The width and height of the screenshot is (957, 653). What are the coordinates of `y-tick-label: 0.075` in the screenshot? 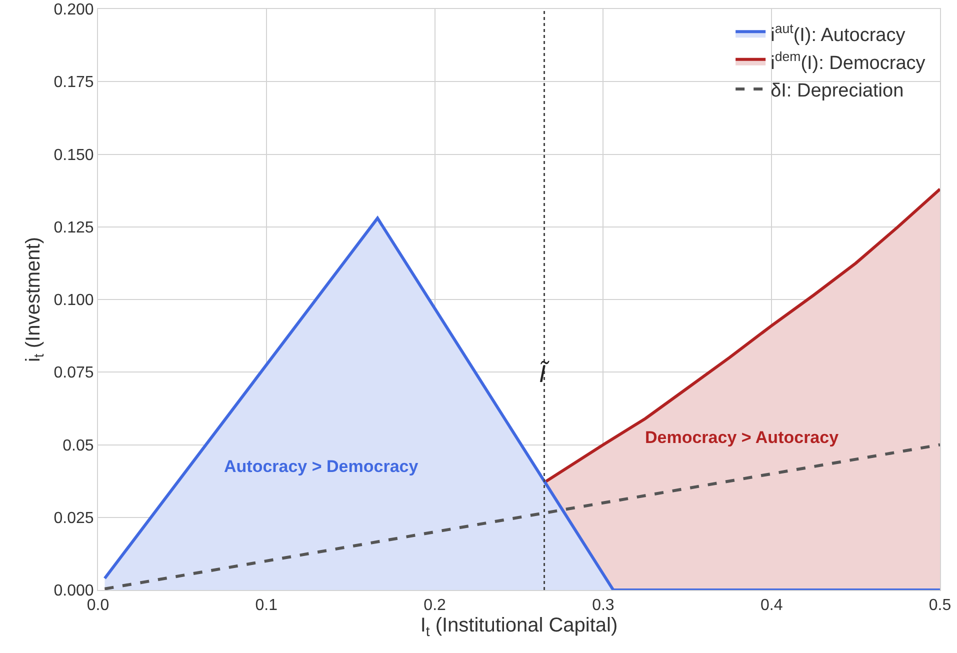 It's located at (74, 373).